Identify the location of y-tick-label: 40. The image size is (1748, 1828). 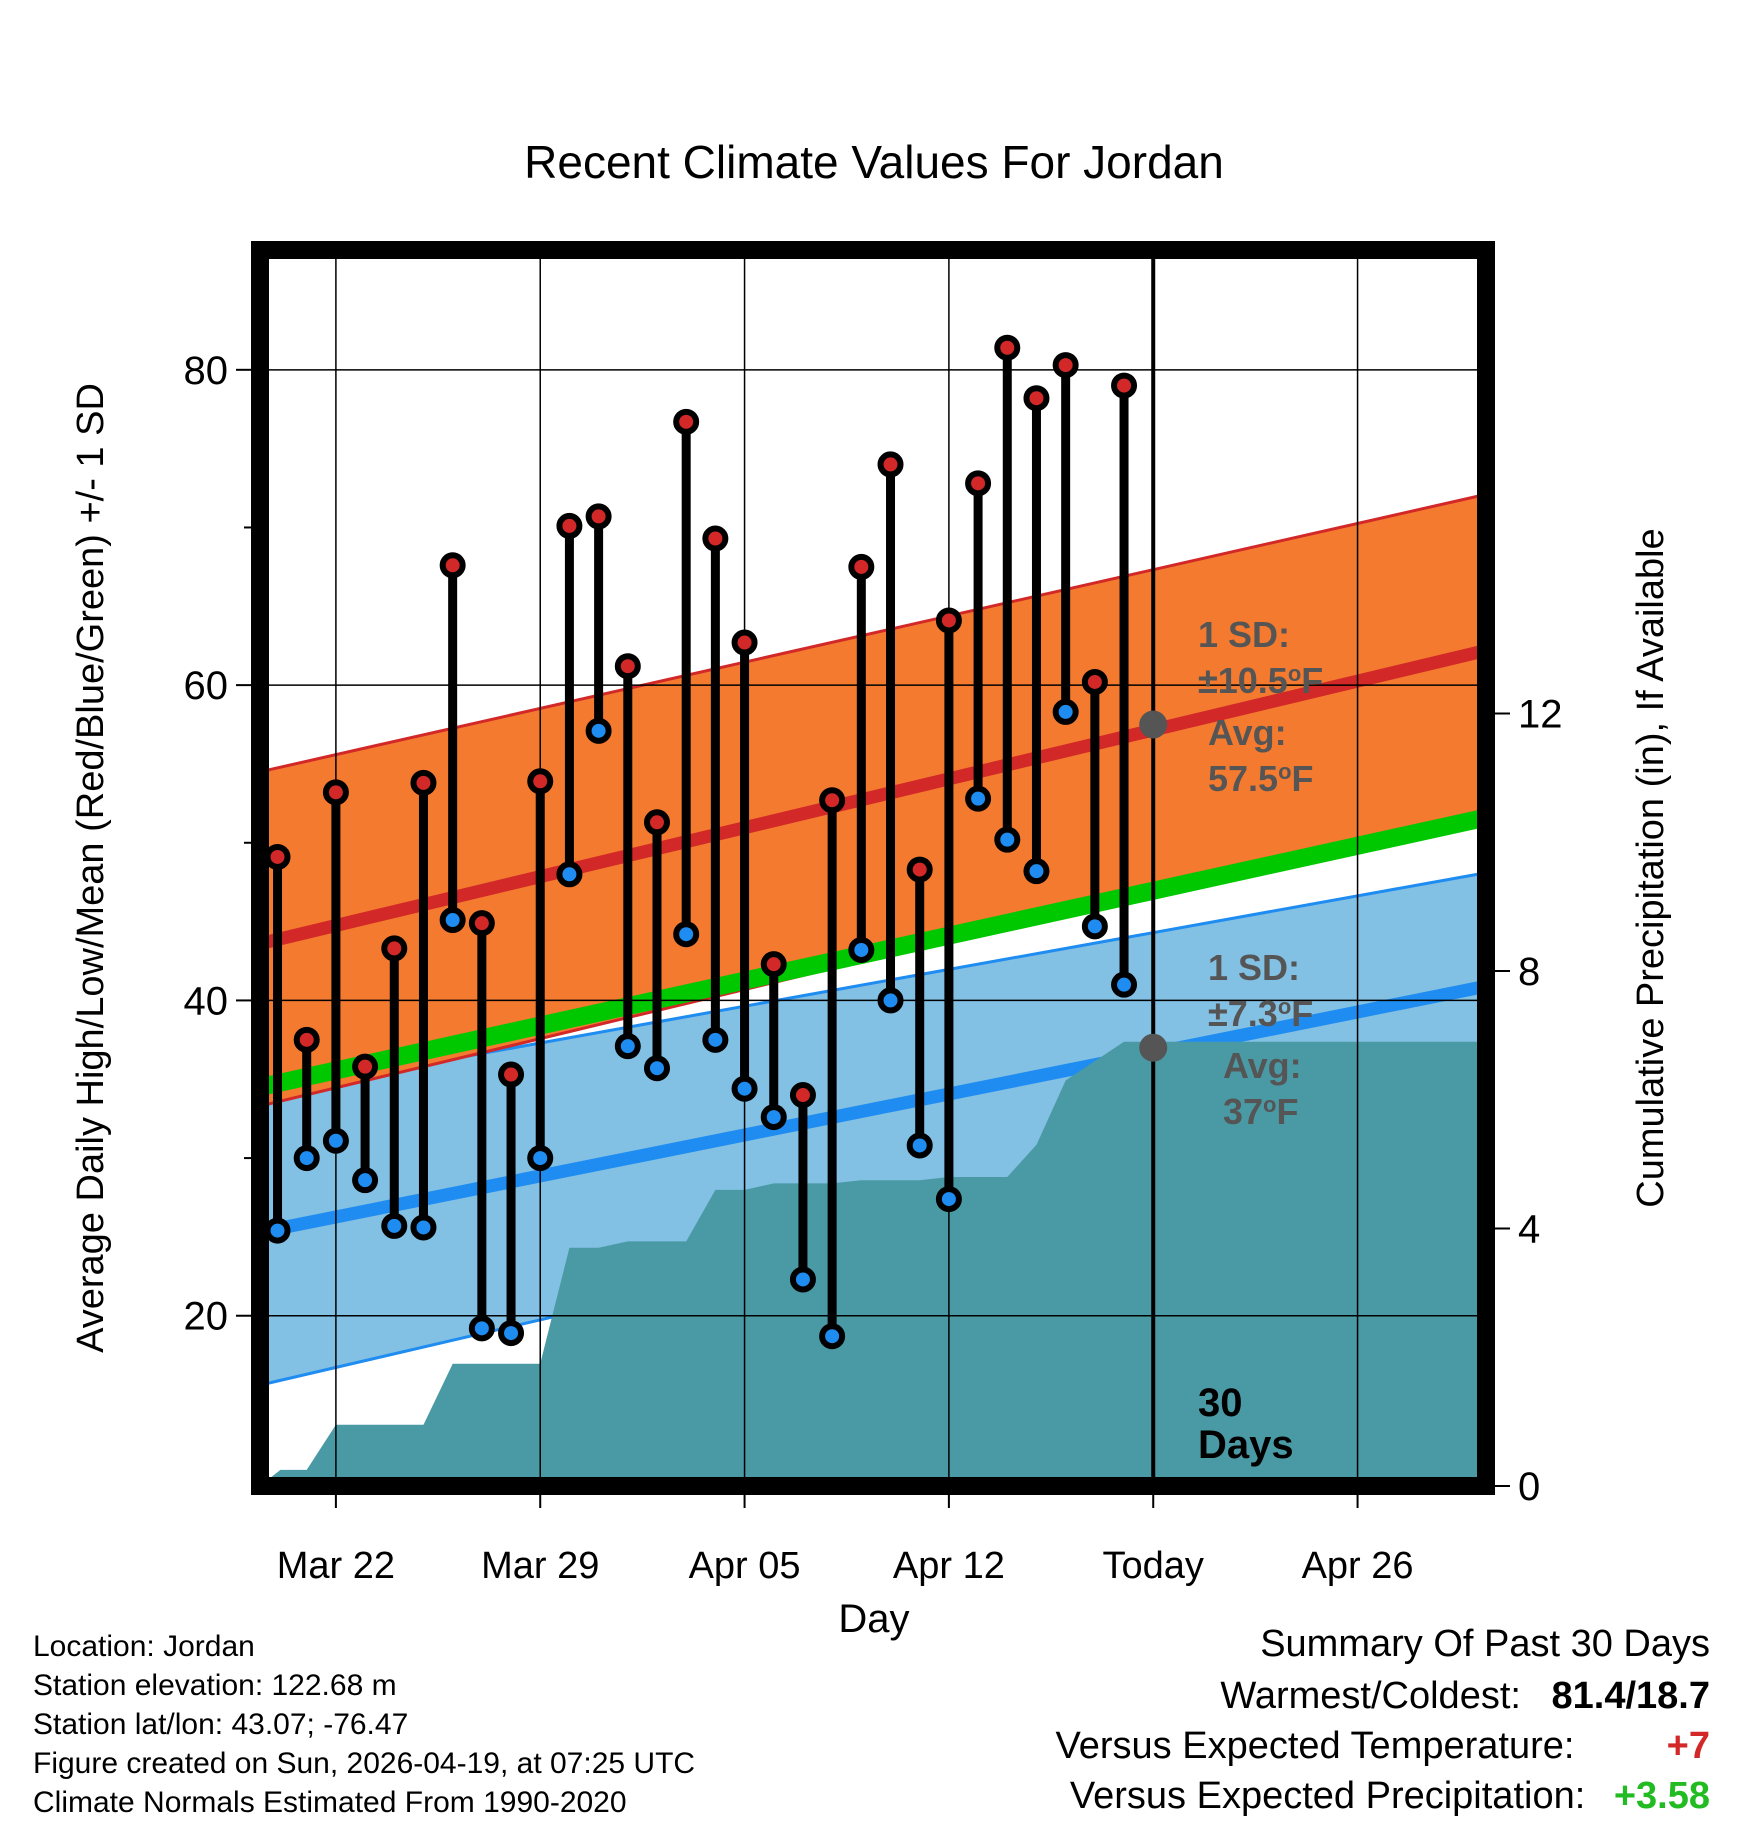
(206, 1001).